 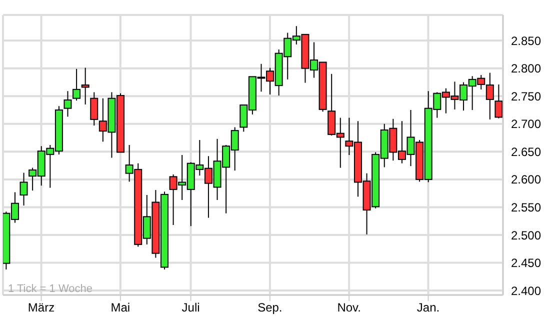 What do you see at coordinates (349, 307) in the screenshot?
I see `x-tick-label: Nov.` at bounding box center [349, 307].